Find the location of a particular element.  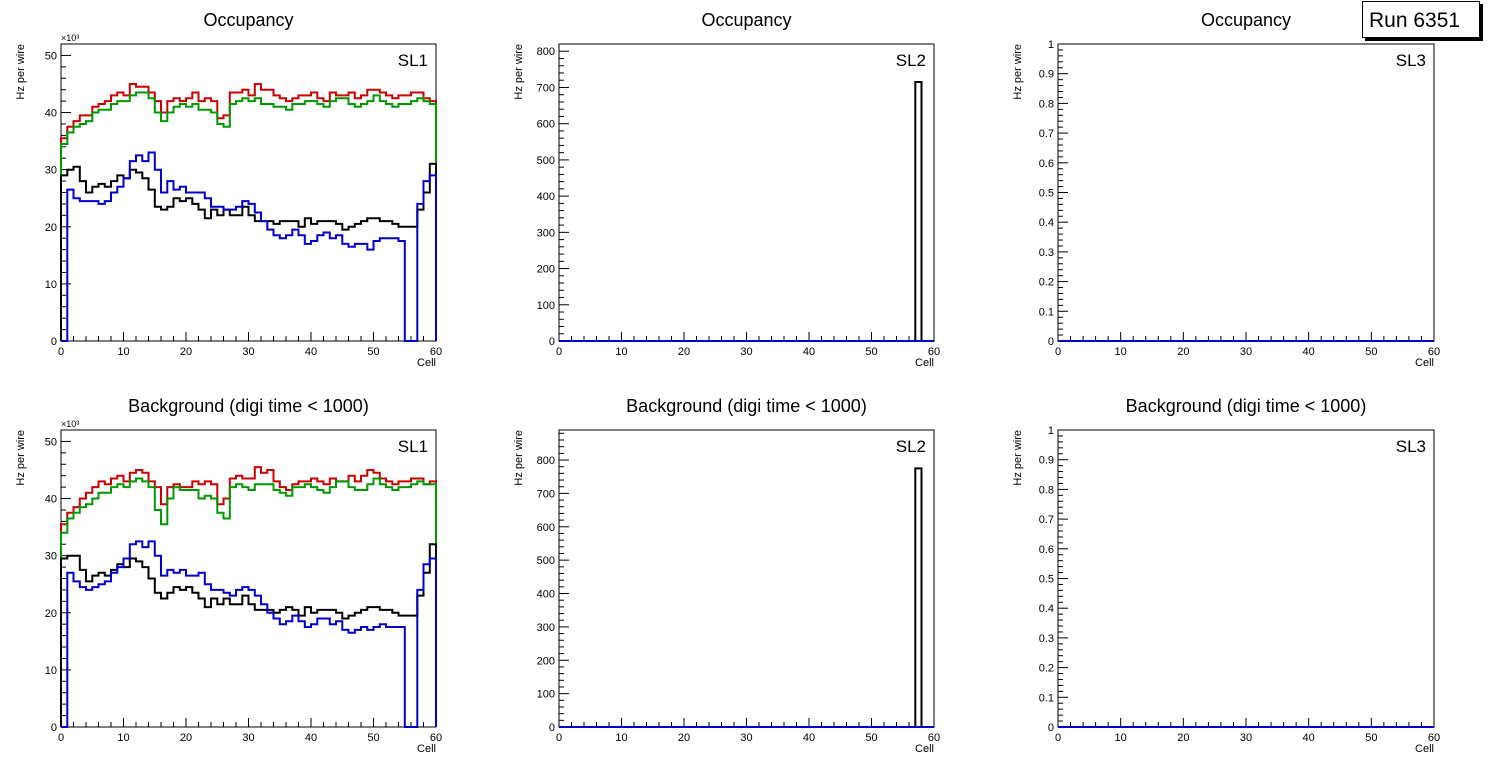

y-tick-label: 300 is located at coordinates (546, 233).